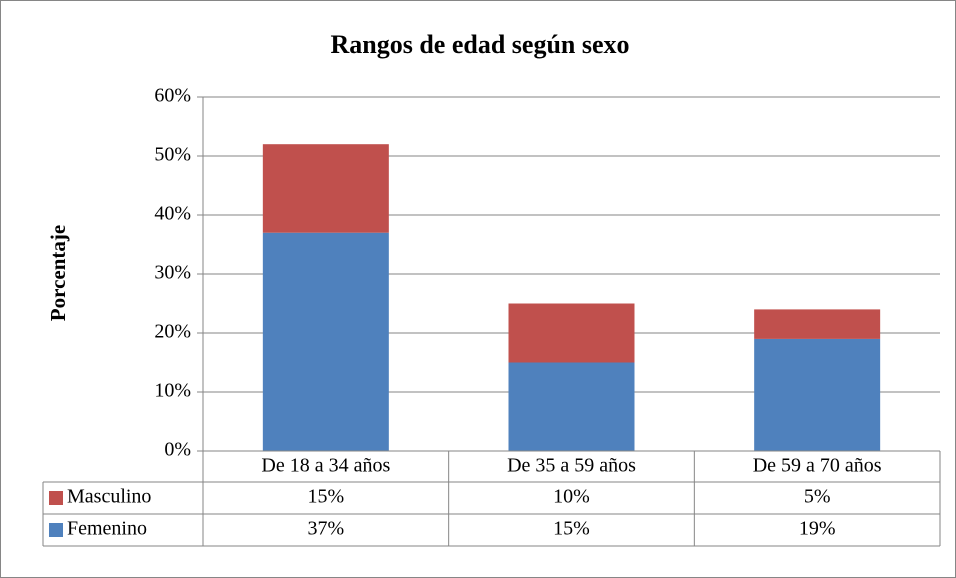 This screenshot has width=956, height=578. I want to click on y-tick-label: 0%, so click(177, 450).